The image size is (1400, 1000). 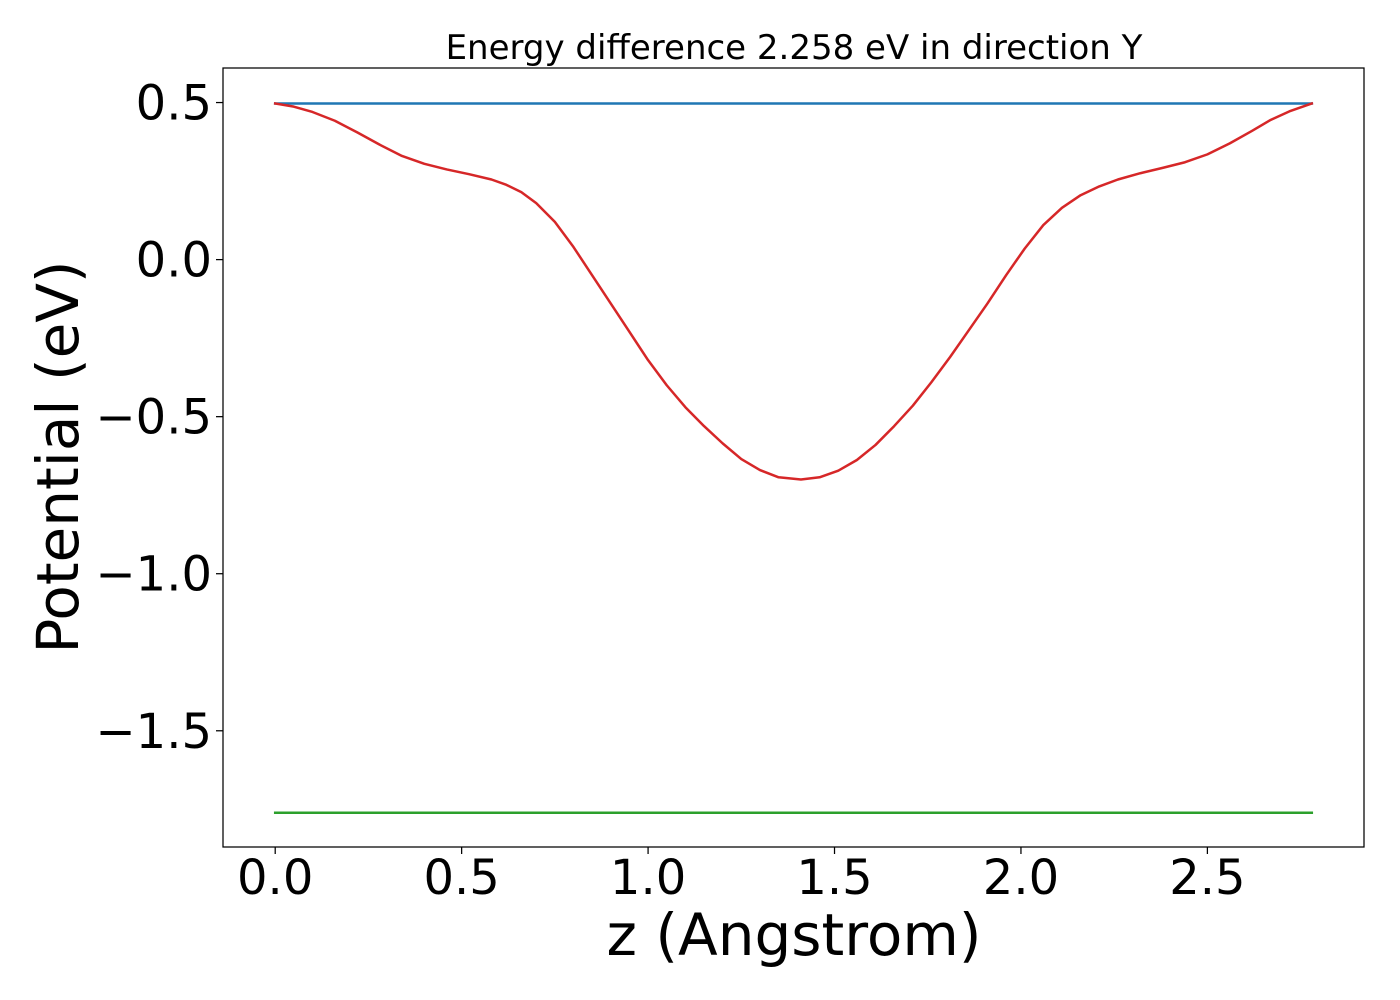 What do you see at coordinates (58, 456) in the screenshot?
I see `y-axis-label: Potential (eV)` at bounding box center [58, 456].